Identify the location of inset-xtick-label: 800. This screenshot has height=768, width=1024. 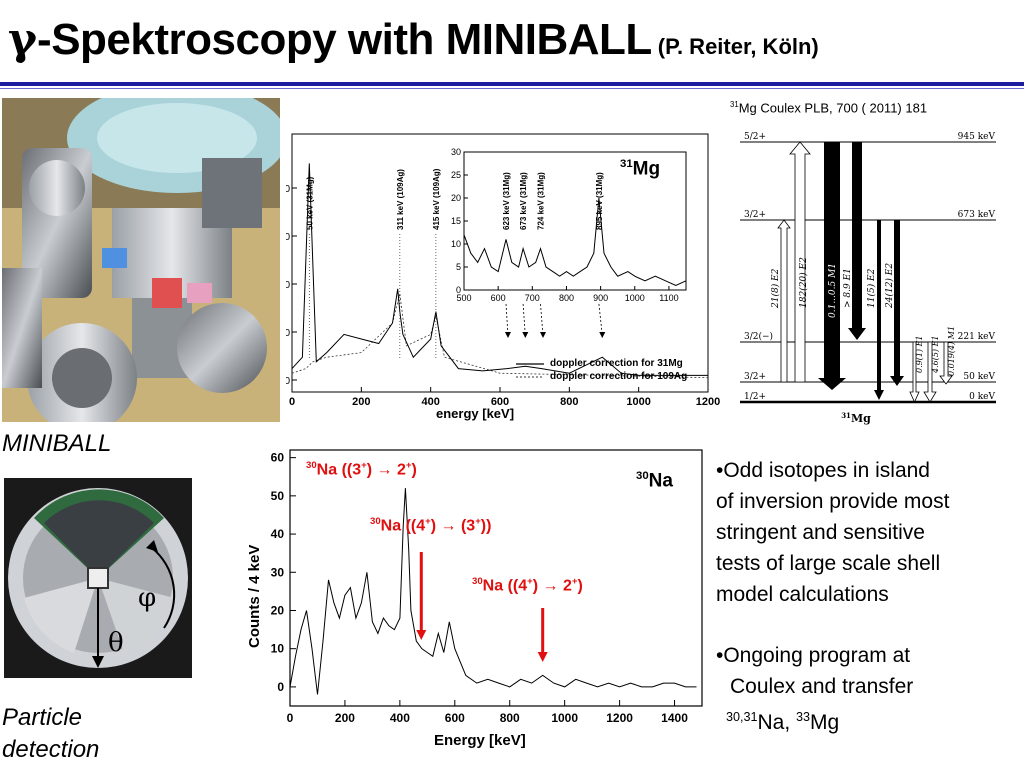
(566, 298).